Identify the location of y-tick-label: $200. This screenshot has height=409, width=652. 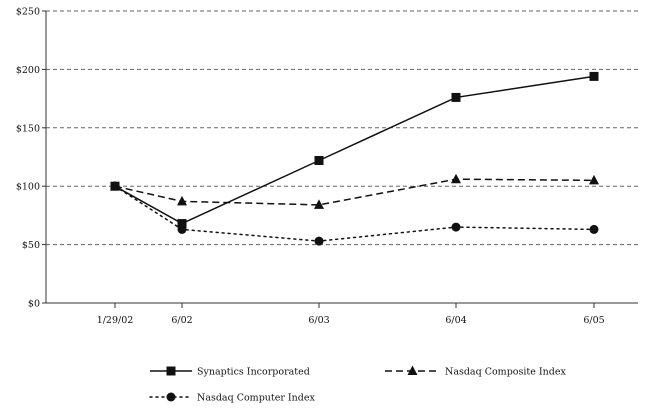
(28, 70).